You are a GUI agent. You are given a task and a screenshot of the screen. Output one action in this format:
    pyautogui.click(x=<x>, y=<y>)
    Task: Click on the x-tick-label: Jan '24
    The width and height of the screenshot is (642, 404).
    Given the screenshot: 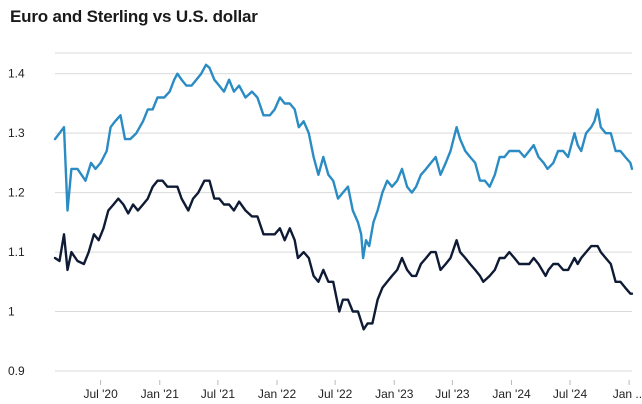 What is the action you would take?
    pyautogui.click(x=511, y=394)
    